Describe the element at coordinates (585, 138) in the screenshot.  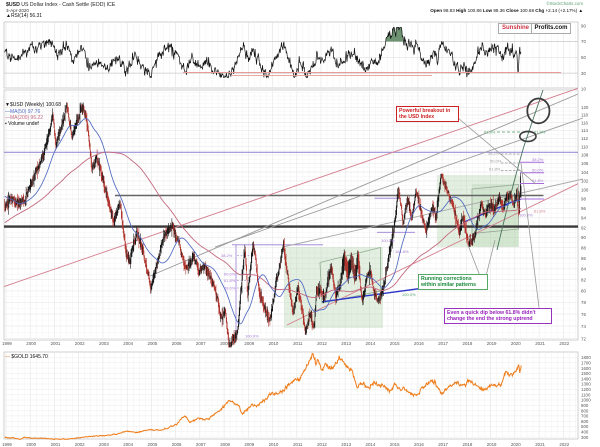
I see `svg-text: 112` at that location.